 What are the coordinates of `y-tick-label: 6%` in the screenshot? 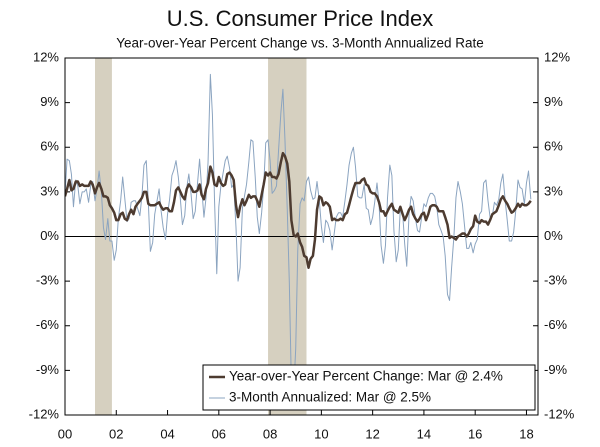 It's located at (49, 146).